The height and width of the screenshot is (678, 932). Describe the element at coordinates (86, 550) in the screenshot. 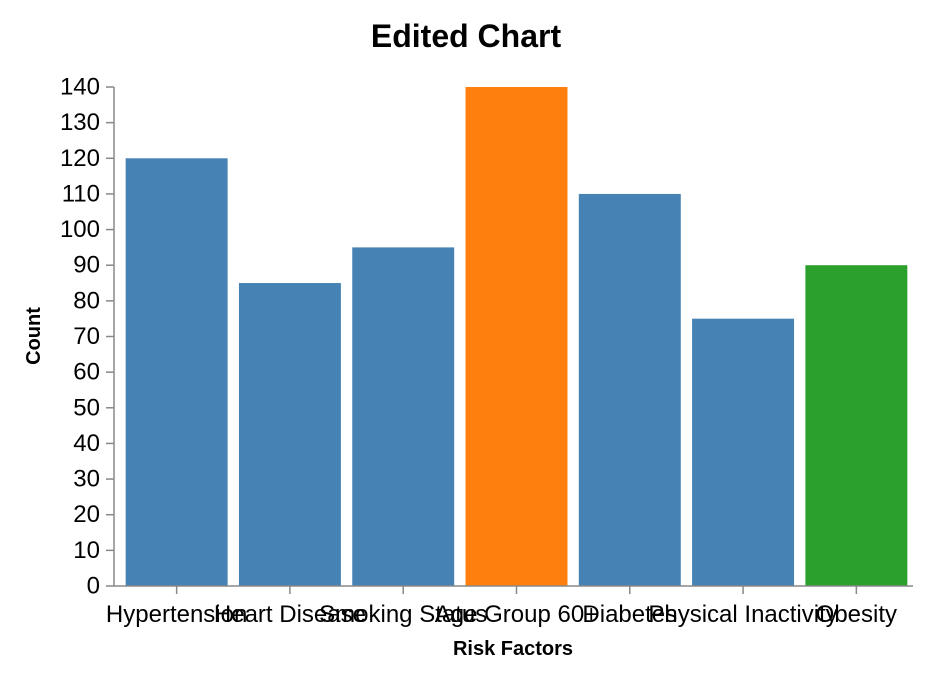

I see `y-tick-label-1: 10` at that location.